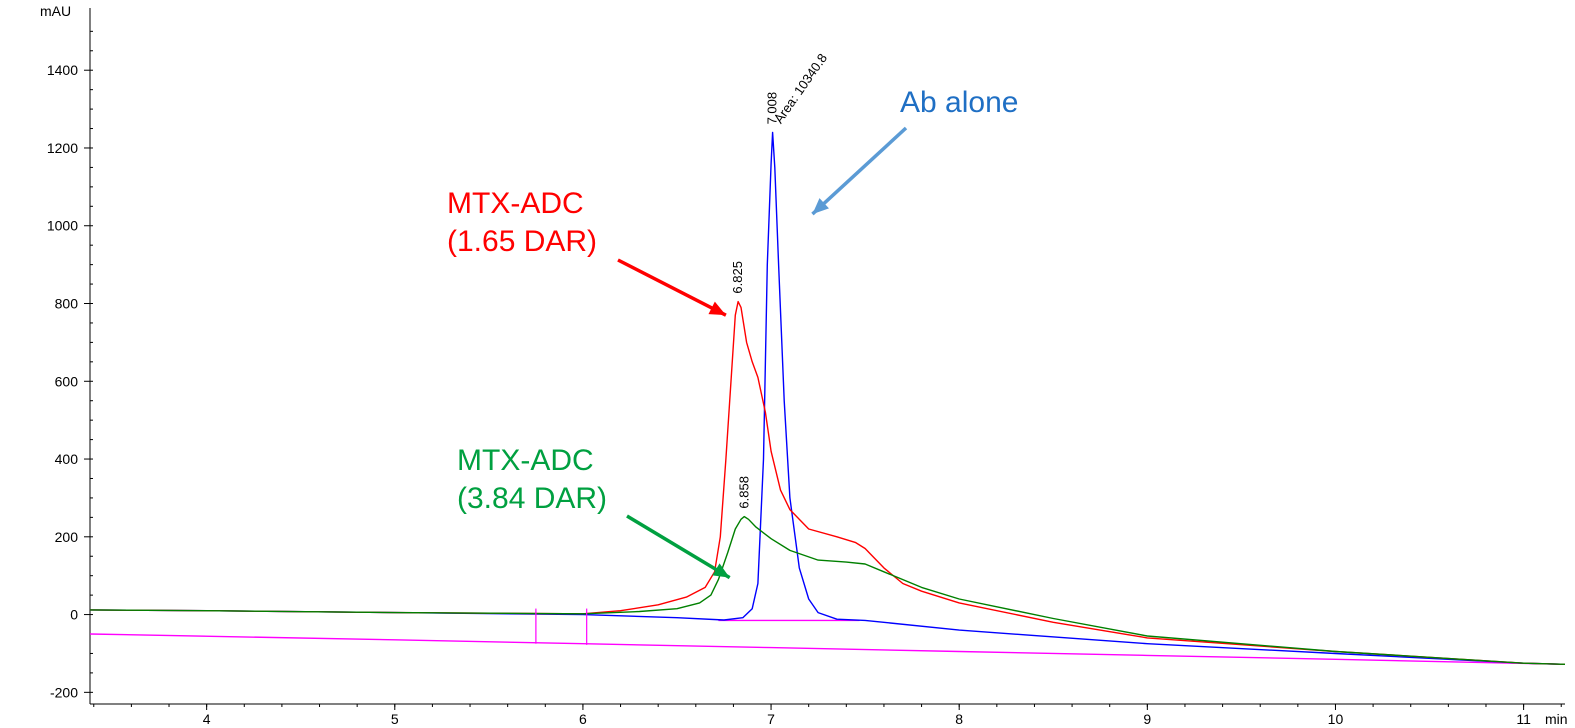  Describe the element at coordinates (67, 537) in the screenshot. I see `y-tick-label: 200` at that location.